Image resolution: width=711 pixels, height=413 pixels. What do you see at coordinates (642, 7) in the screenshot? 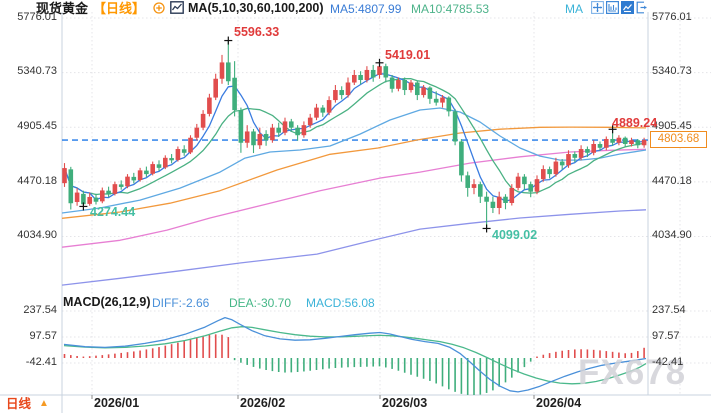
I see `exit-fullscreen-icon` at bounding box center [642, 7].